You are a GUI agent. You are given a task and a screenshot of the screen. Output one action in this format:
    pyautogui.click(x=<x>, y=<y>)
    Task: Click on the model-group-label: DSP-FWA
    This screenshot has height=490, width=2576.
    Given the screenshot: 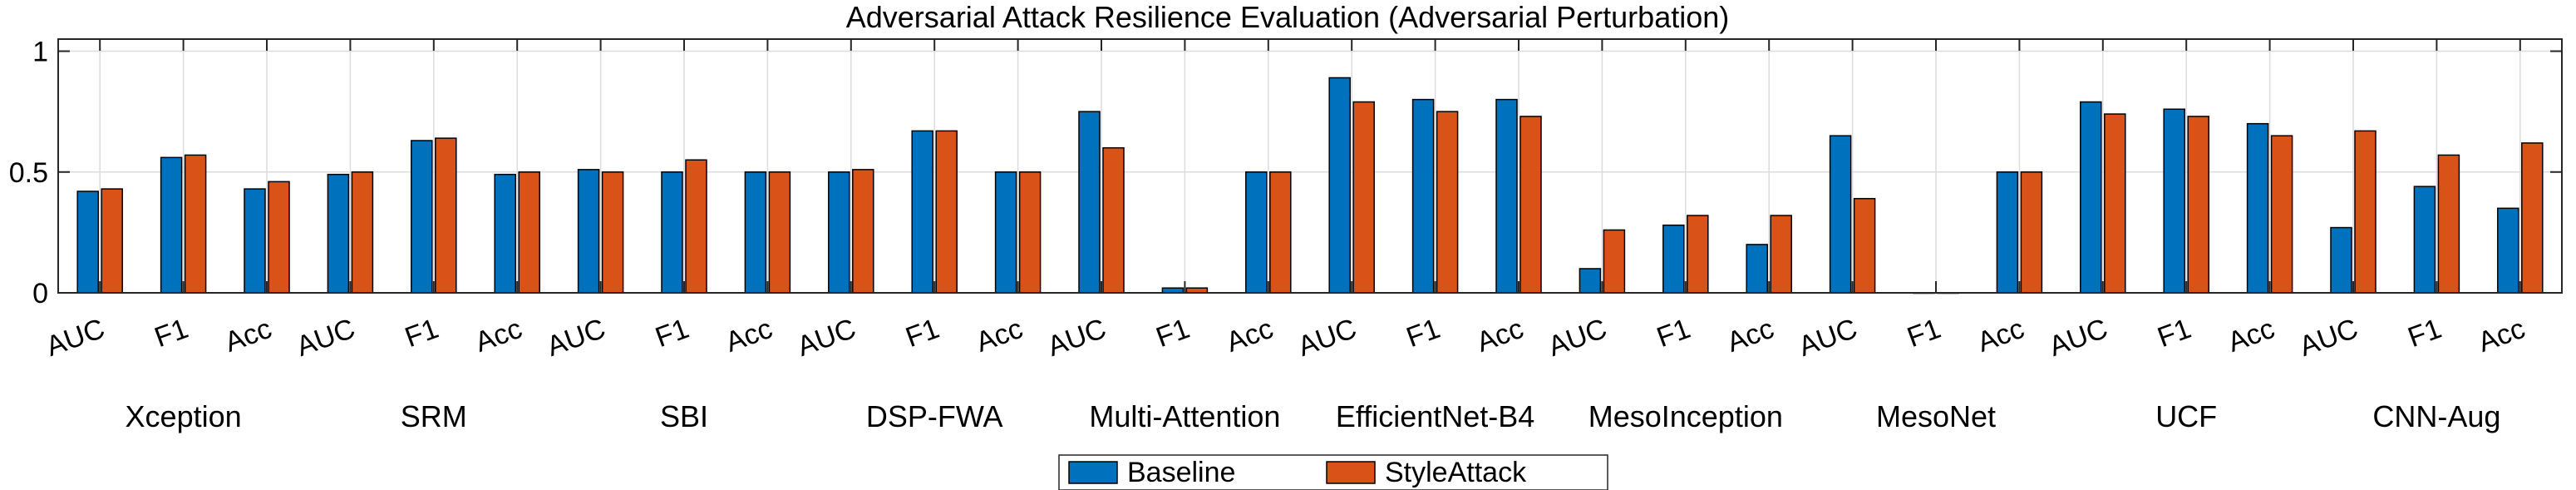 What is the action you would take?
    pyautogui.click(x=934, y=416)
    